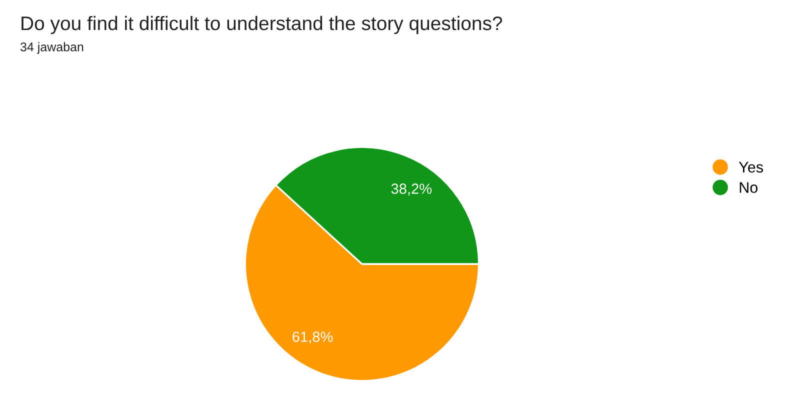 This screenshot has width=790, height=410. Describe the element at coordinates (749, 187) in the screenshot. I see `legend-label: No` at that location.